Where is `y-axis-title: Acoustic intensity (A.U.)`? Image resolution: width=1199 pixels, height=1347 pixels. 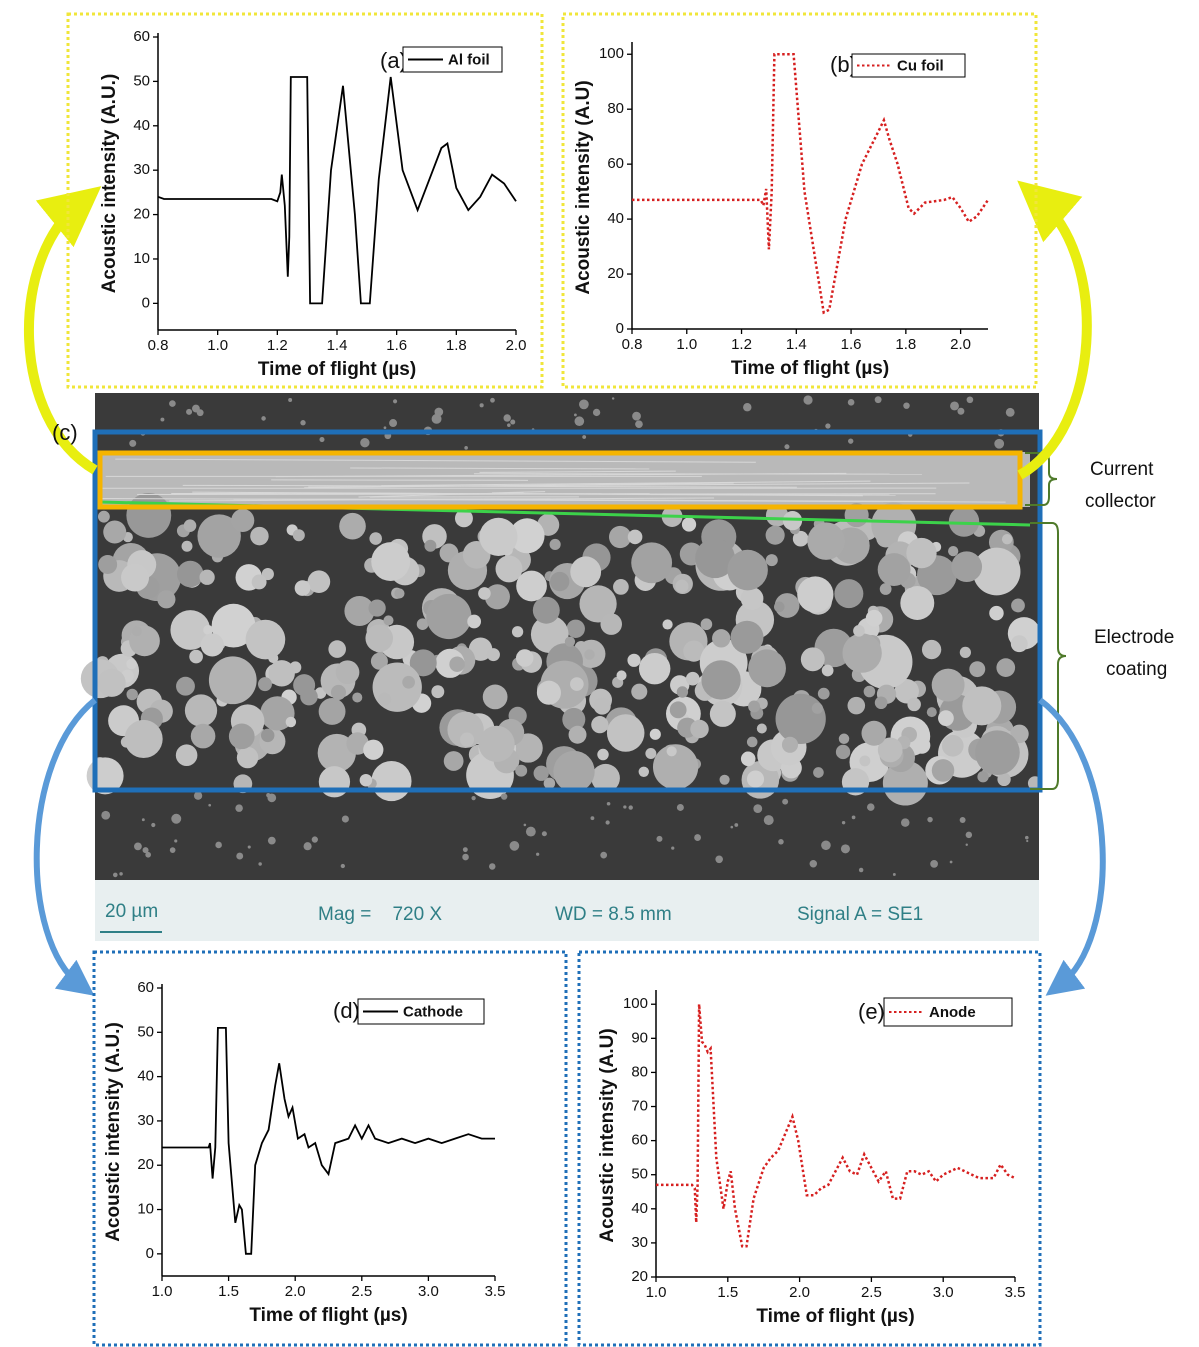 y-axis-title: Acoustic intensity (A.U.) is located at coordinates (113, 1132).